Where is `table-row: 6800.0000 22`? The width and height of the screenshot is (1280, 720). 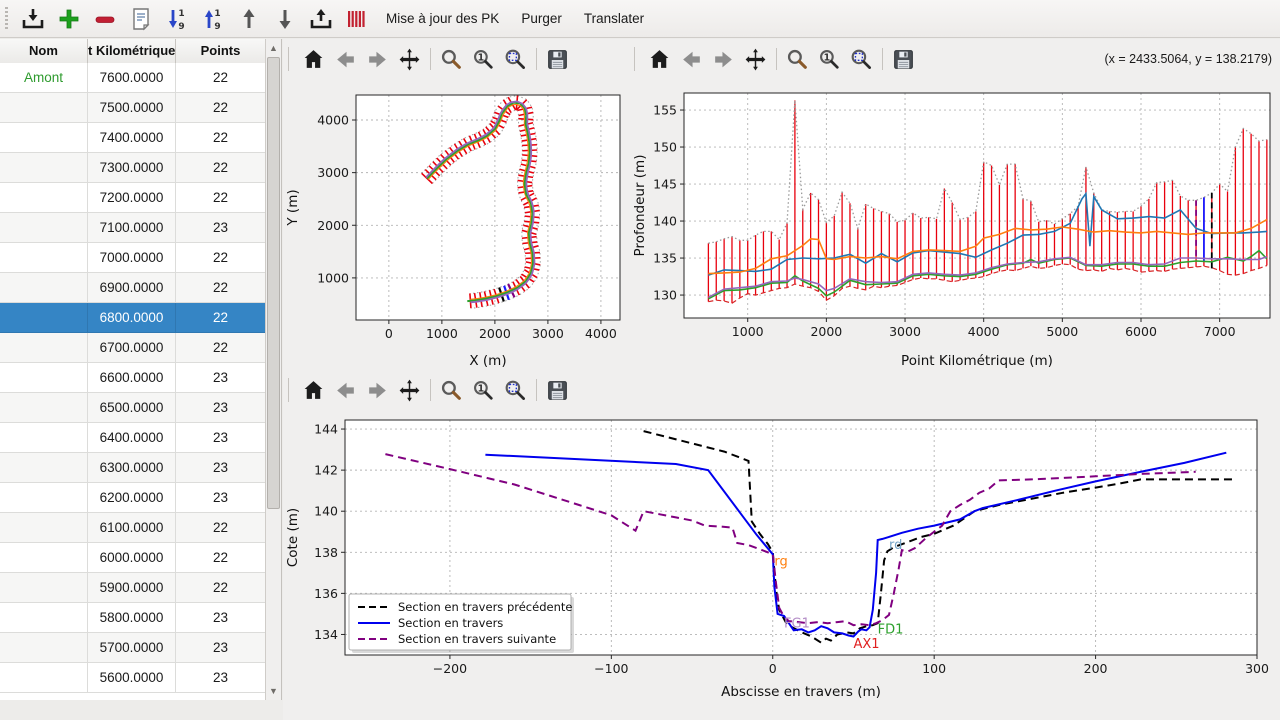
table-row: 6800.0000 22 is located at coordinates (133, 318).